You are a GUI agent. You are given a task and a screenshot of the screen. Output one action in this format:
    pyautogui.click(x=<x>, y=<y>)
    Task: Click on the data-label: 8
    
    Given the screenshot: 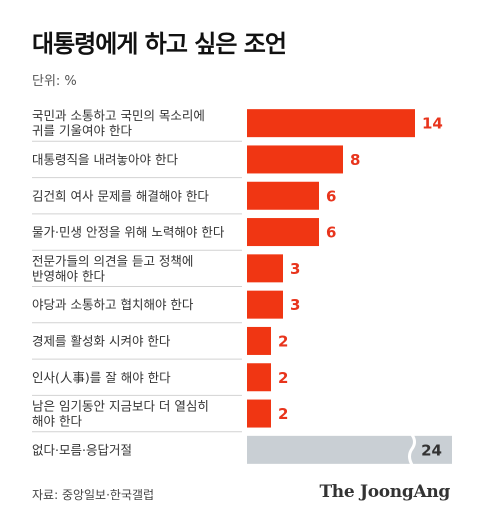 What is the action you would take?
    pyautogui.click(x=355, y=160)
    